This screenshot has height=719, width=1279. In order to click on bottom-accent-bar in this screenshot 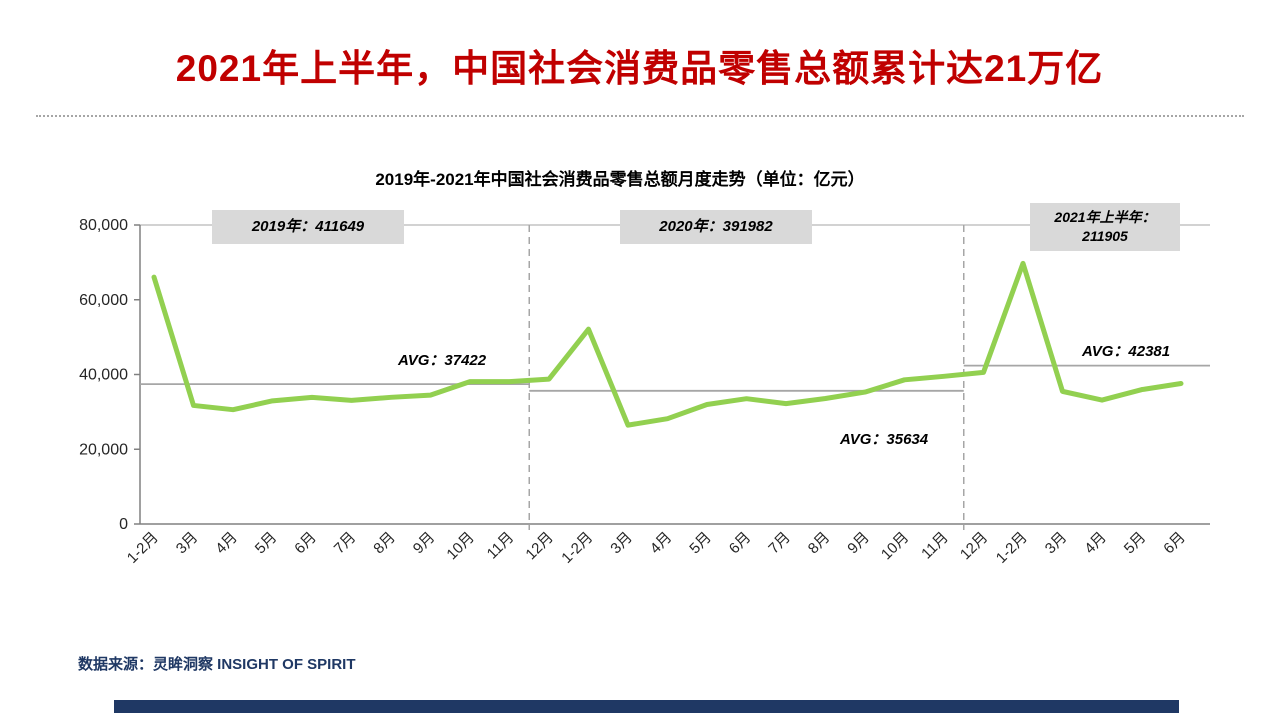, I will do `click(646, 706)`.